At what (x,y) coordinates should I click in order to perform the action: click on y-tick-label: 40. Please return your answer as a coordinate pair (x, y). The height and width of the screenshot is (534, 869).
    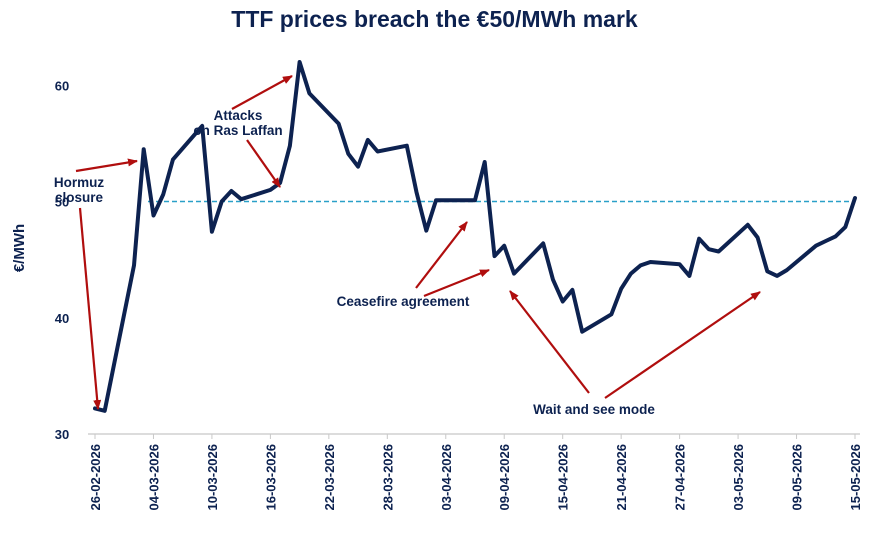
    Looking at the image, I should click on (62, 318).